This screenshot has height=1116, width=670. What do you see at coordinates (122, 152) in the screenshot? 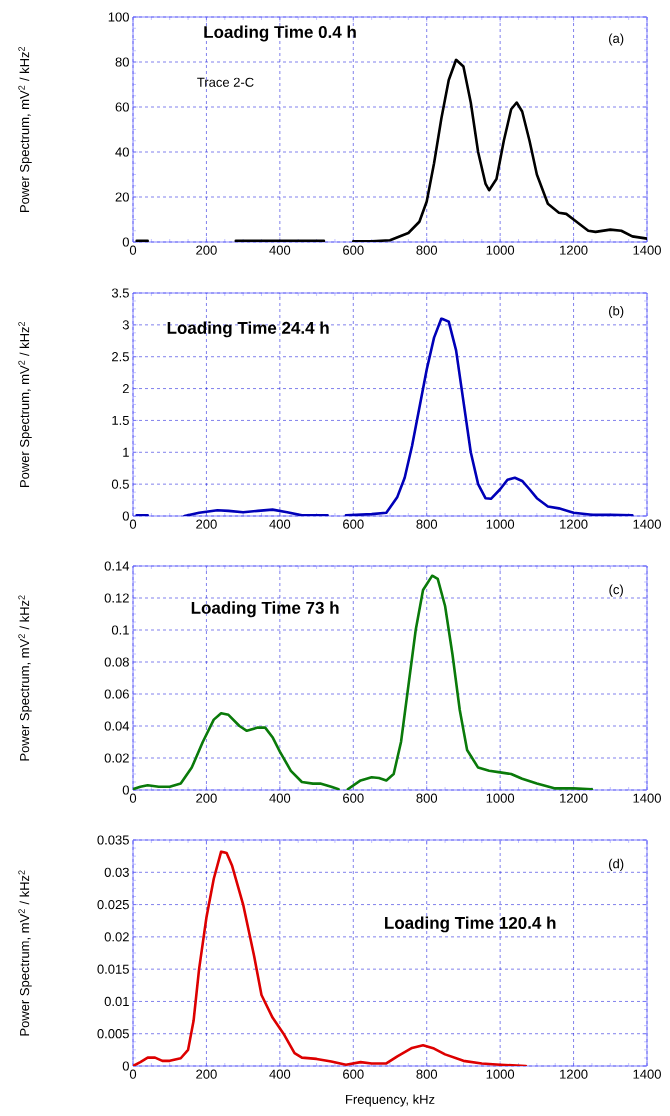
I see `y-tick-label: 40` at bounding box center [122, 152].